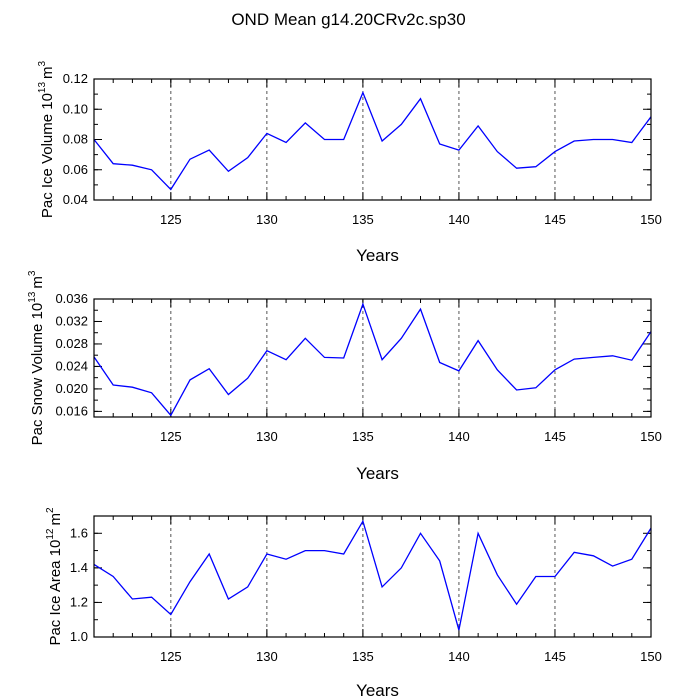 The height and width of the screenshot is (698, 697). I want to click on y-tick-label: 1.4, so click(79, 567).